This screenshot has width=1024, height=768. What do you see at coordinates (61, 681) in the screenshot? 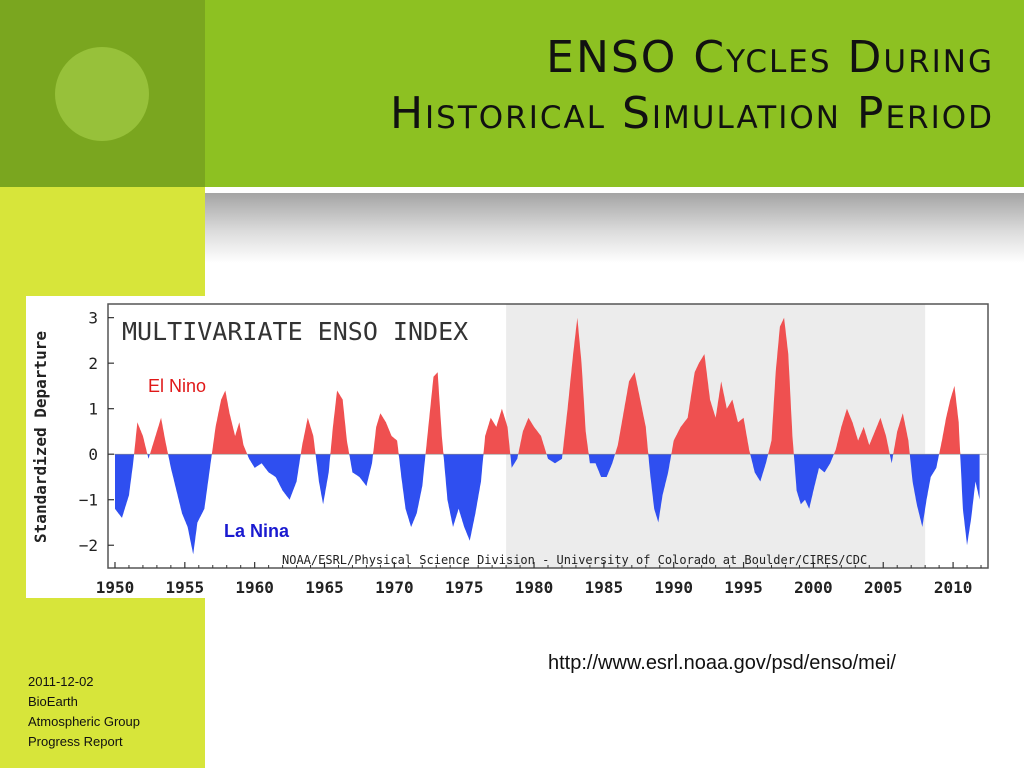
I see `footer-date: 2011-12-02` at bounding box center [61, 681].